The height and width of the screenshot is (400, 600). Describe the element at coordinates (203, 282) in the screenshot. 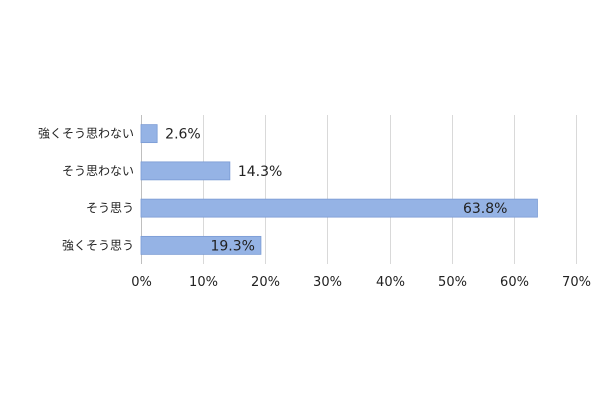

I see `x-tick-label: 10%` at that location.